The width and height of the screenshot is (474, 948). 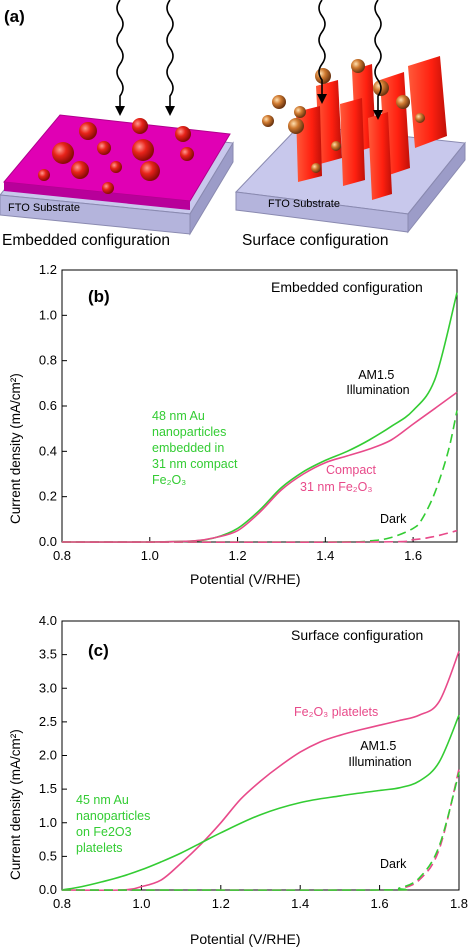 What do you see at coordinates (48, 496) in the screenshot?
I see `y-tick-label: 0.2` at bounding box center [48, 496].